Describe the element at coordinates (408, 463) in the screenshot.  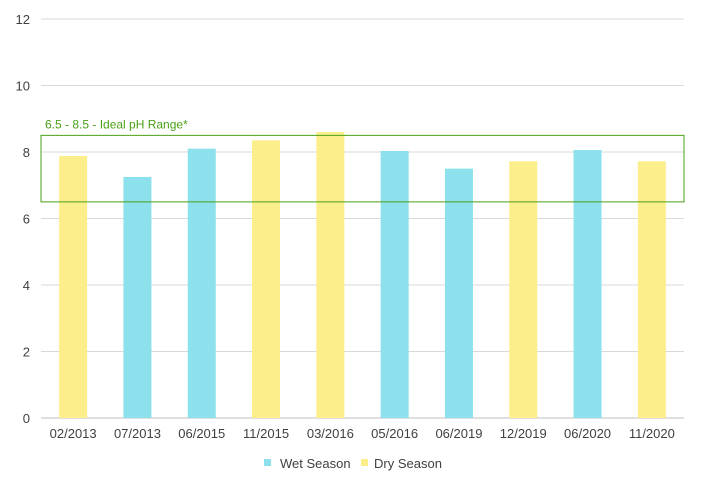
I see `legend-label-dry: Dry Season` at that location.